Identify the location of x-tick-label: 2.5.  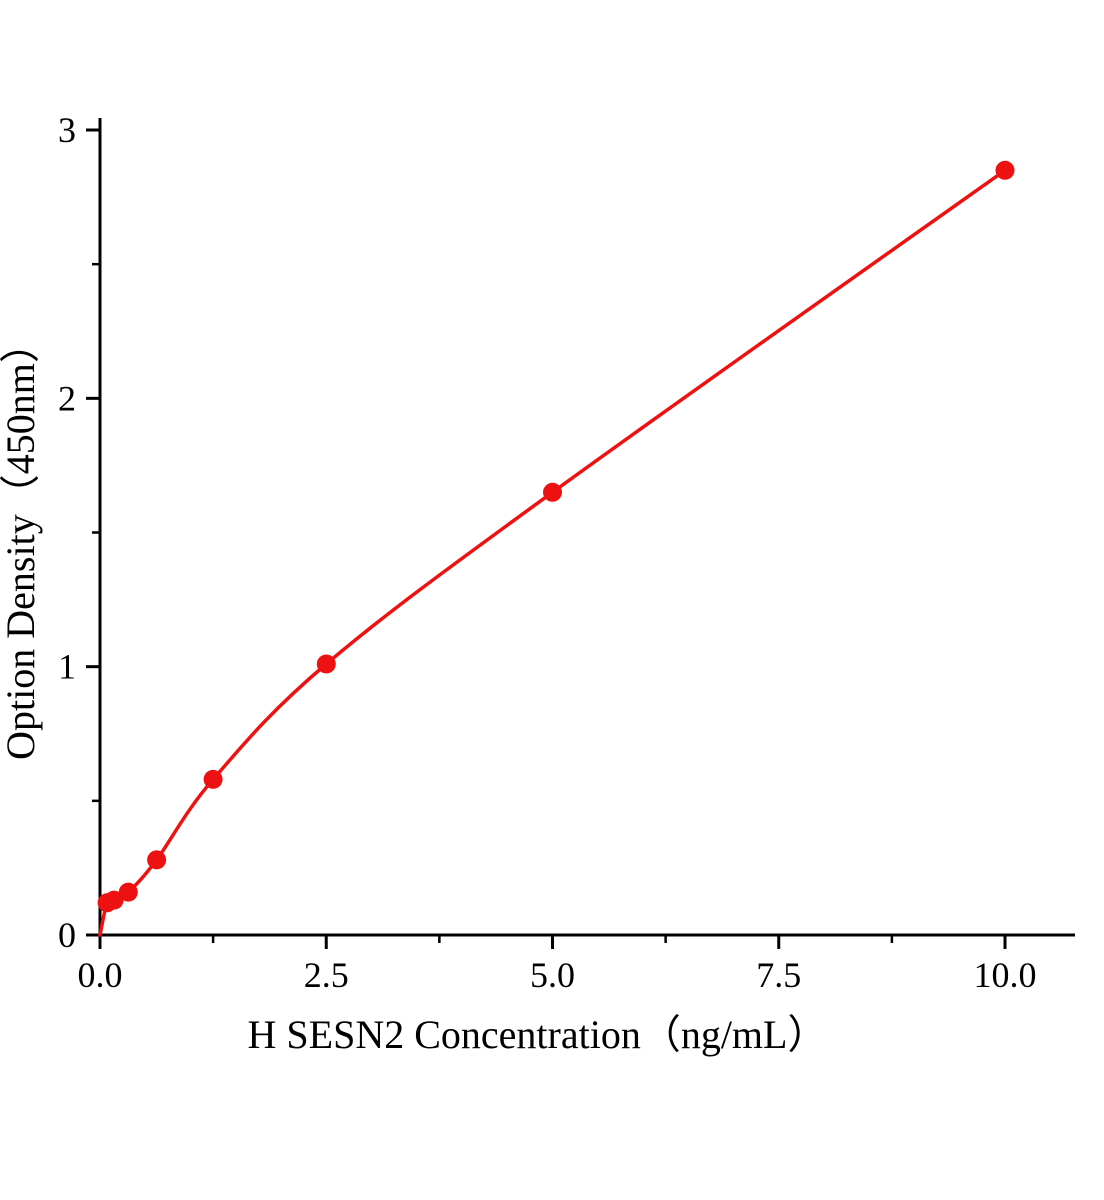
(326, 975).